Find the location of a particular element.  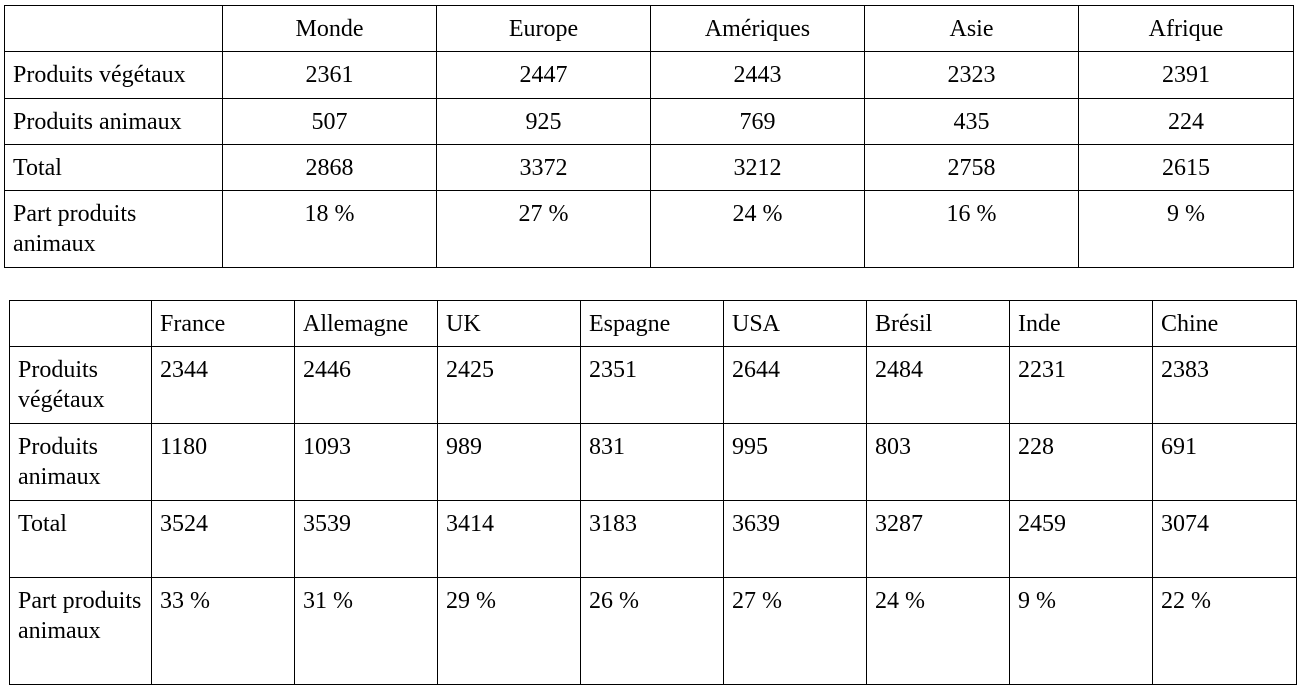

cell-chine: 22 % is located at coordinates (1224, 631).